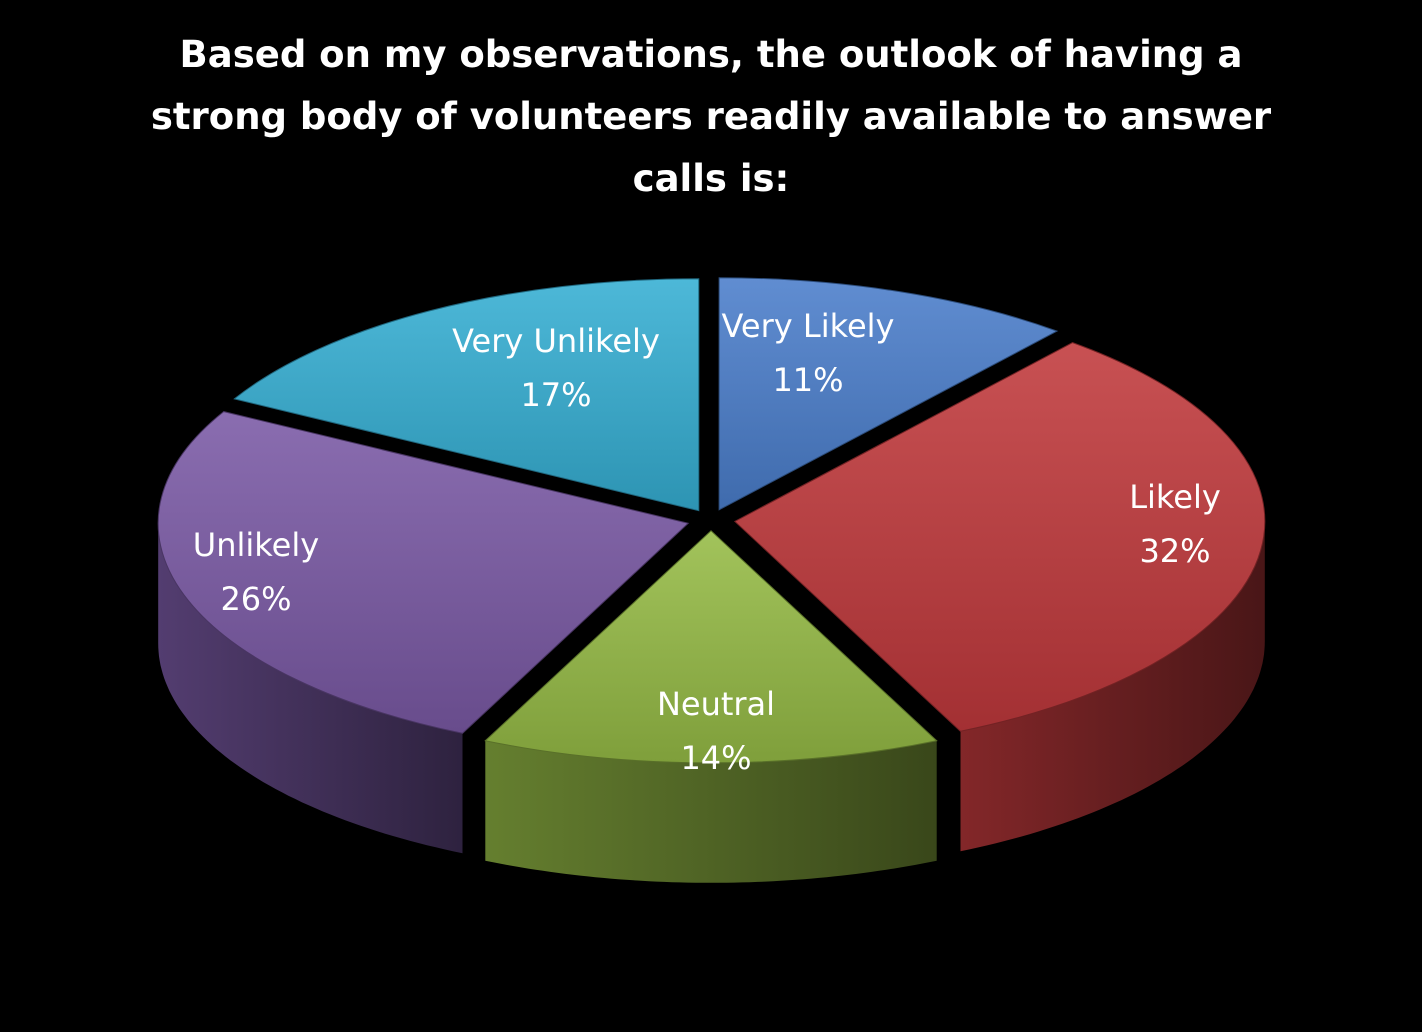  Describe the element at coordinates (255, 599) in the screenshot. I see `slice-value-unlikely: 26%` at that location.